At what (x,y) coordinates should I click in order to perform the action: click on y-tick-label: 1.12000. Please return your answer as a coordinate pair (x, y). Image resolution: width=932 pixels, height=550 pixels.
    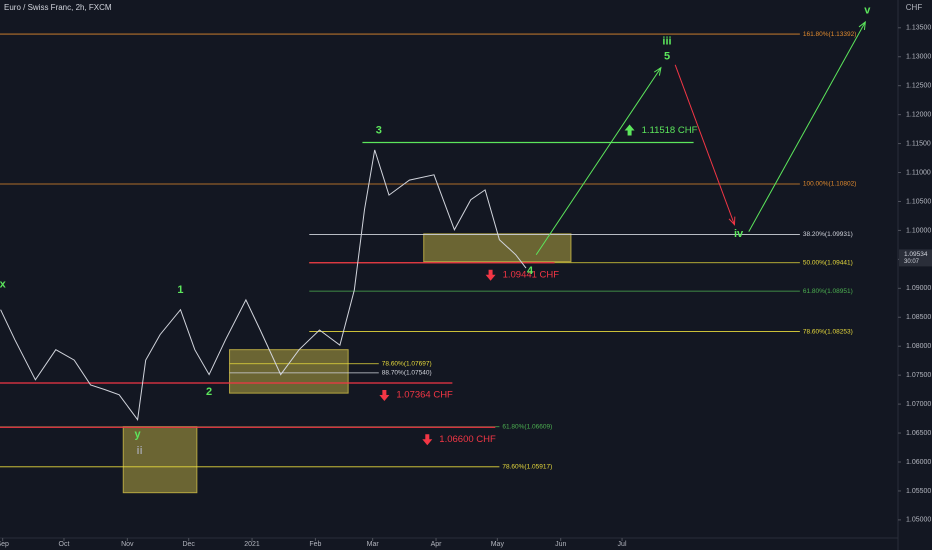
    Looking at the image, I should click on (918, 114).